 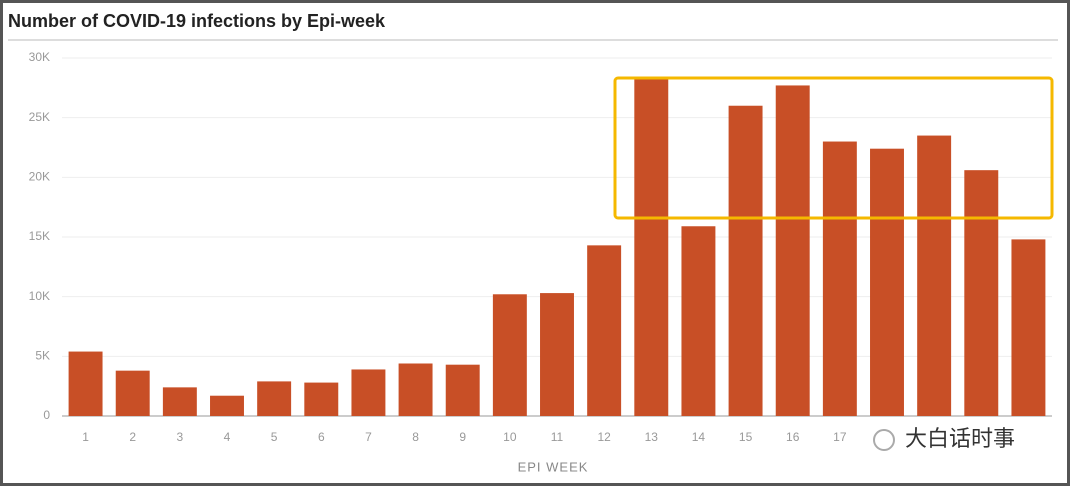 I want to click on x-tick-label: 5, so click(x=274, y=437).